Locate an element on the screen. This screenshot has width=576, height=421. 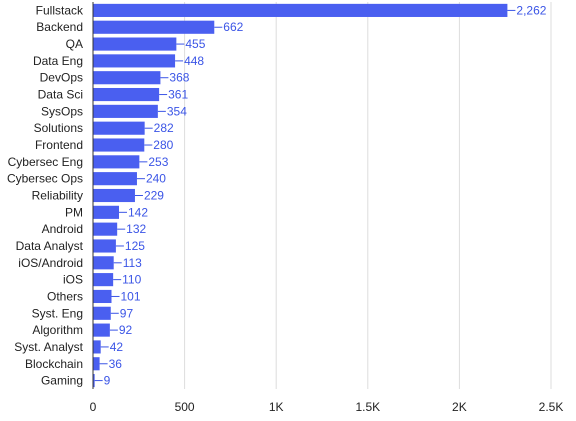
category-label: iOS/Android is located at coordinates (50, 263).